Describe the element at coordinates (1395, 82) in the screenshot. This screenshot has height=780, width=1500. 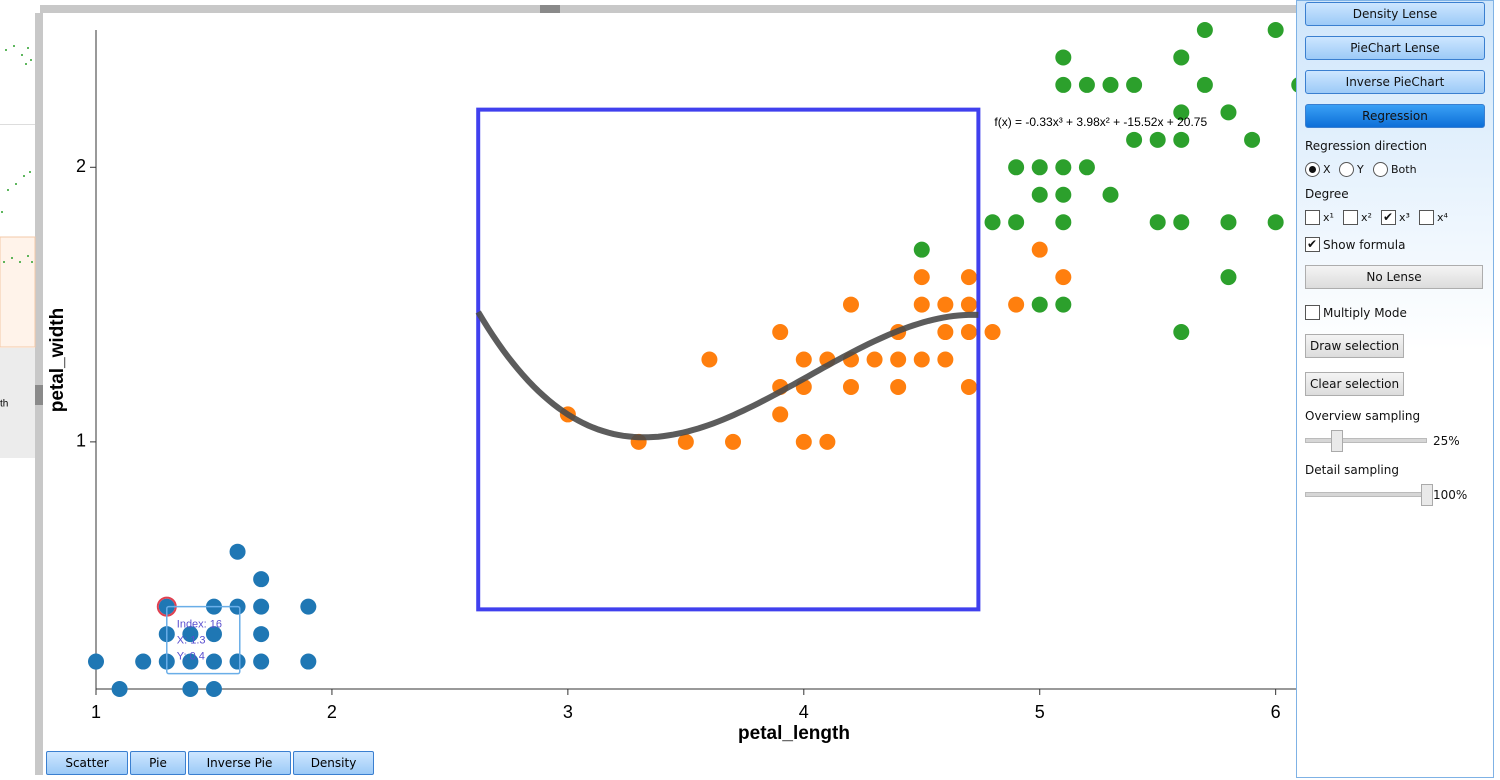
I see `lens-button: Inverse PieChart` at that location.